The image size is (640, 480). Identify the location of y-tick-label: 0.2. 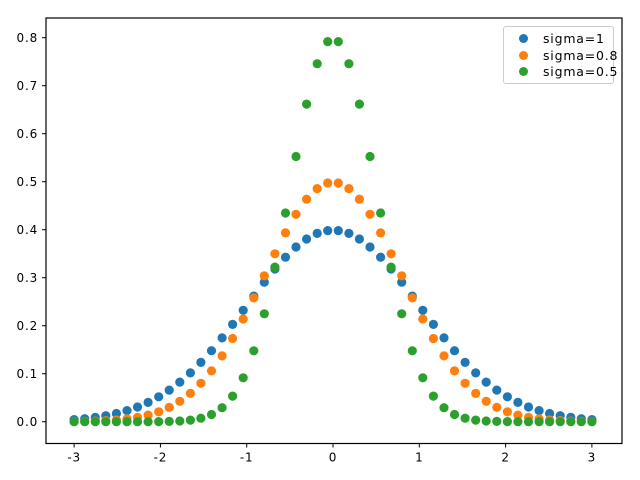
(27, 326).